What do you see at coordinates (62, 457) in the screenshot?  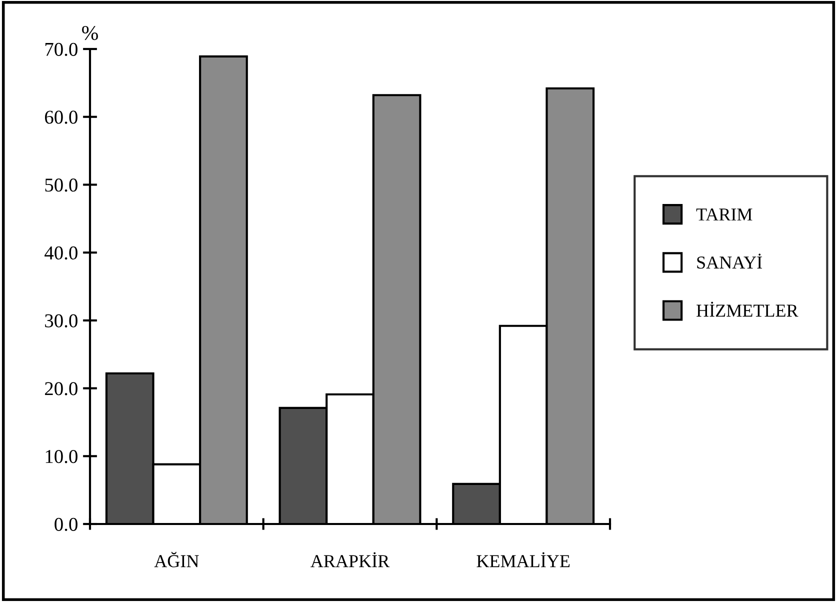 I see `y-tick-label: 10.0` at bounding box center [62, 457].